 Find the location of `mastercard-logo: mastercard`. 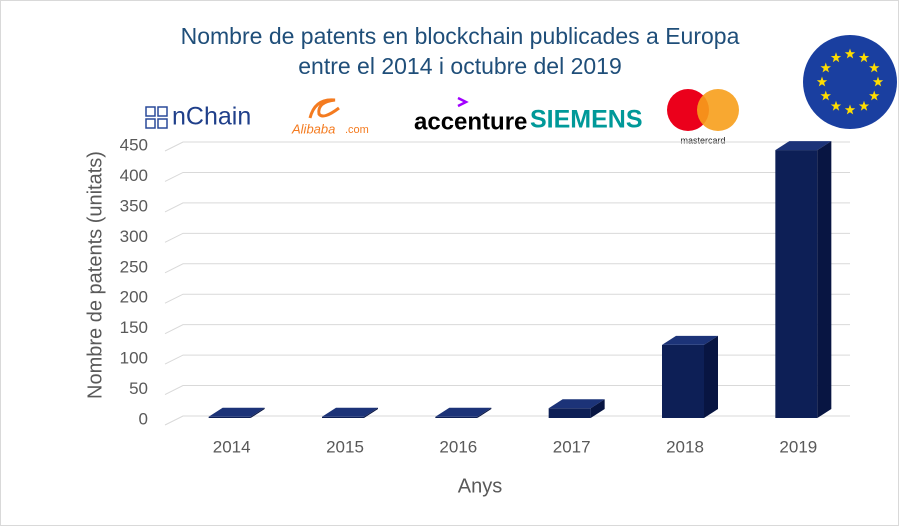

mastercard-logo: mastercard is located at coordinates (703, 117).